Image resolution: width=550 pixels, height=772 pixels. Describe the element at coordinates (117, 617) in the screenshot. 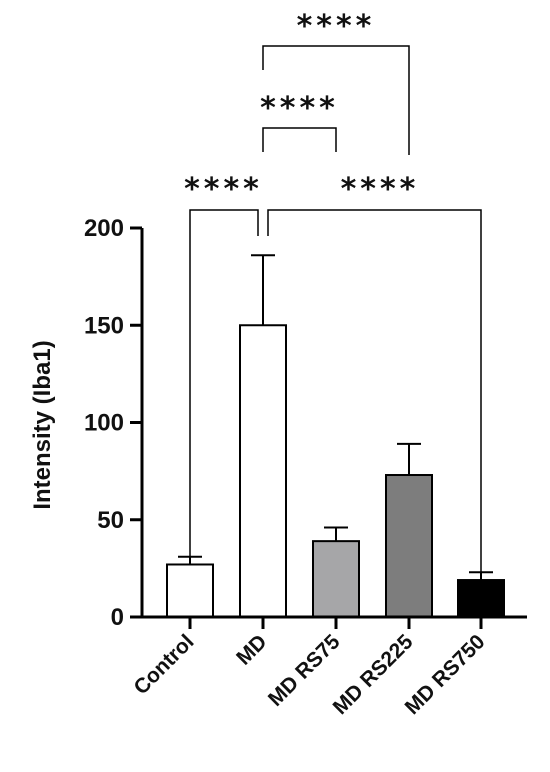

I see `y-tick-label: 0` at that location.